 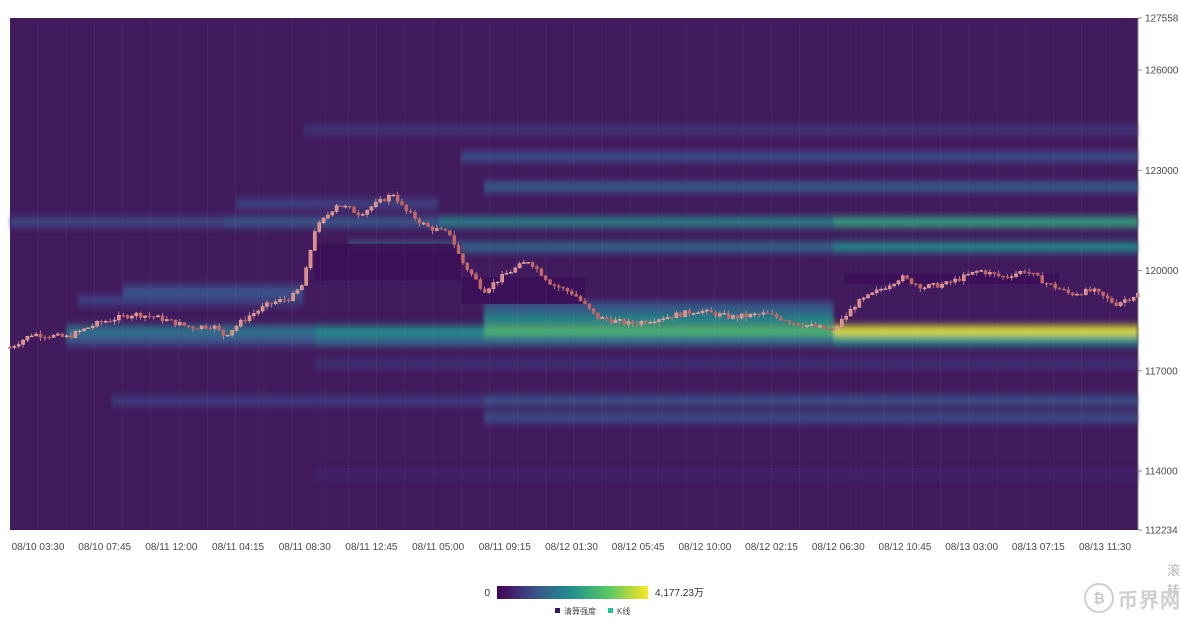 What do you see at coordinates (623, 611) in the screenshot?
I see `legend-label-kline: K线` at bounding box center [623, 611].